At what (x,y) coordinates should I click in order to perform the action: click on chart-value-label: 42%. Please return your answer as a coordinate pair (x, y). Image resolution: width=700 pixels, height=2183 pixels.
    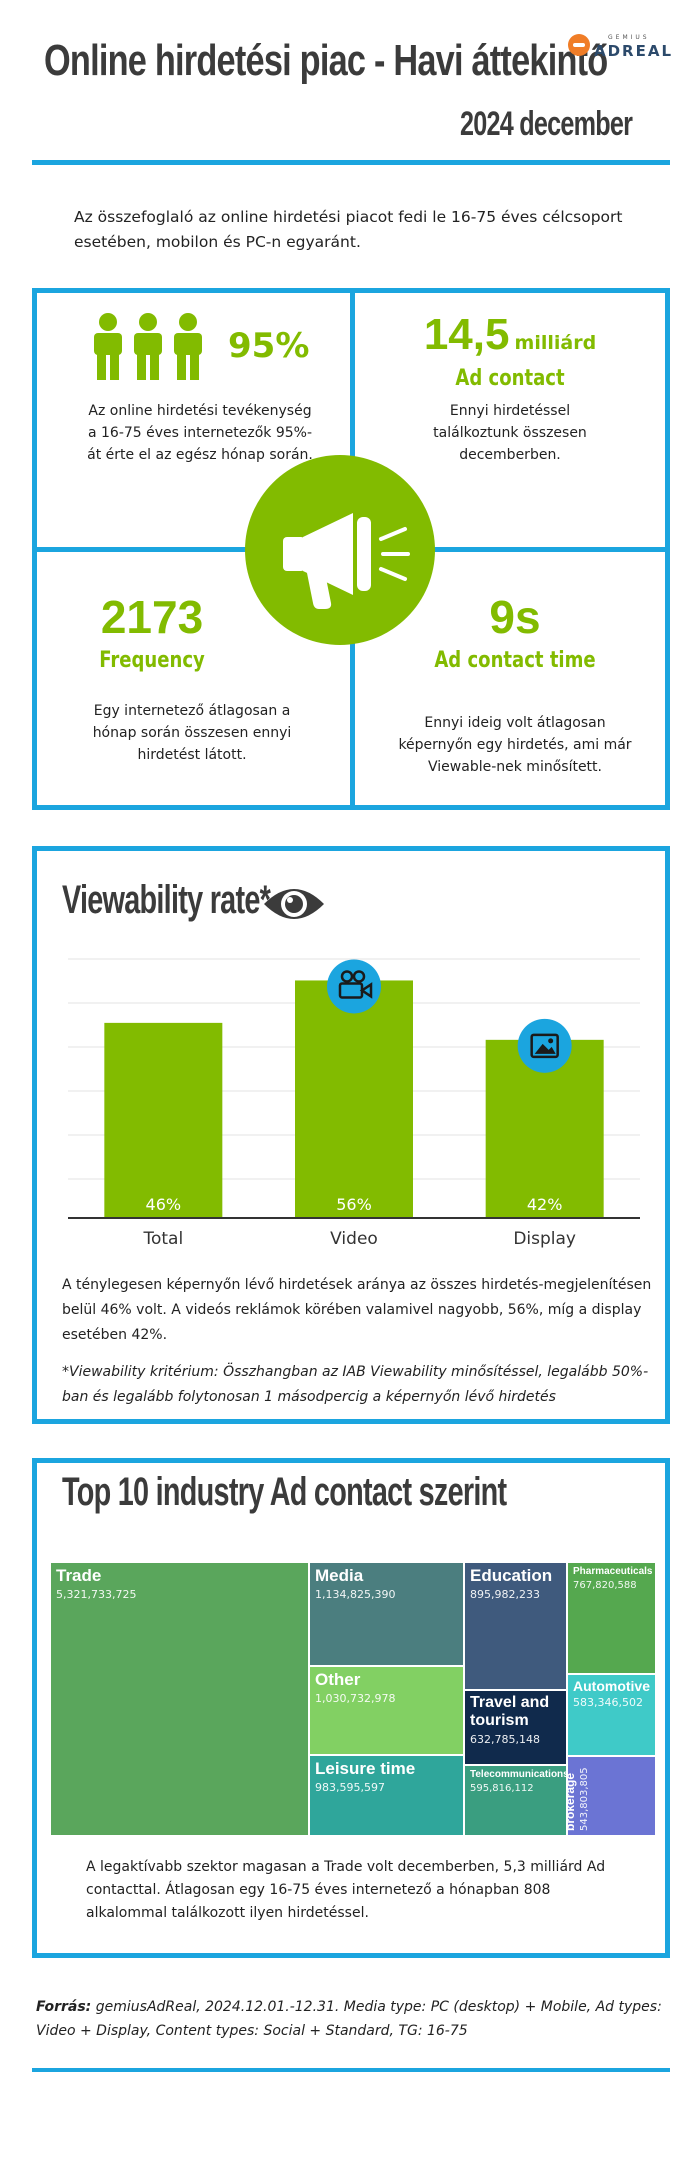
    Looking at the image, I should click on (545, 1204).